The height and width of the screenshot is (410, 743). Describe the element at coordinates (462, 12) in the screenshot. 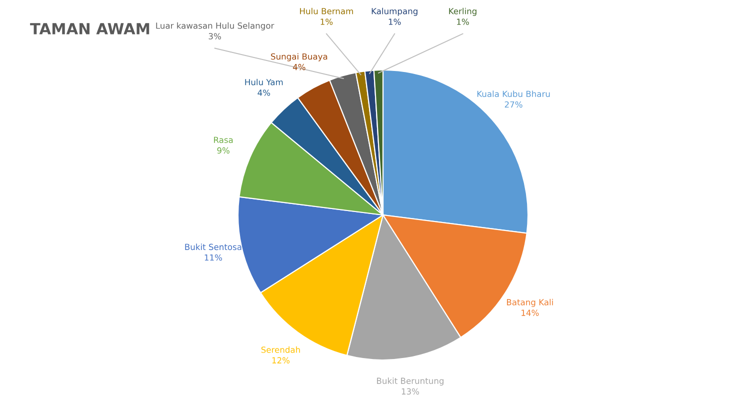

I see `slice-label: Kerling` at that location.